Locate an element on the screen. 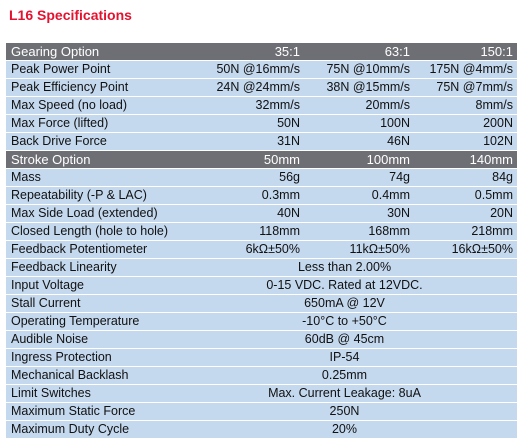  stroke-option-value: 140mm is located at coordinates (465, 159).